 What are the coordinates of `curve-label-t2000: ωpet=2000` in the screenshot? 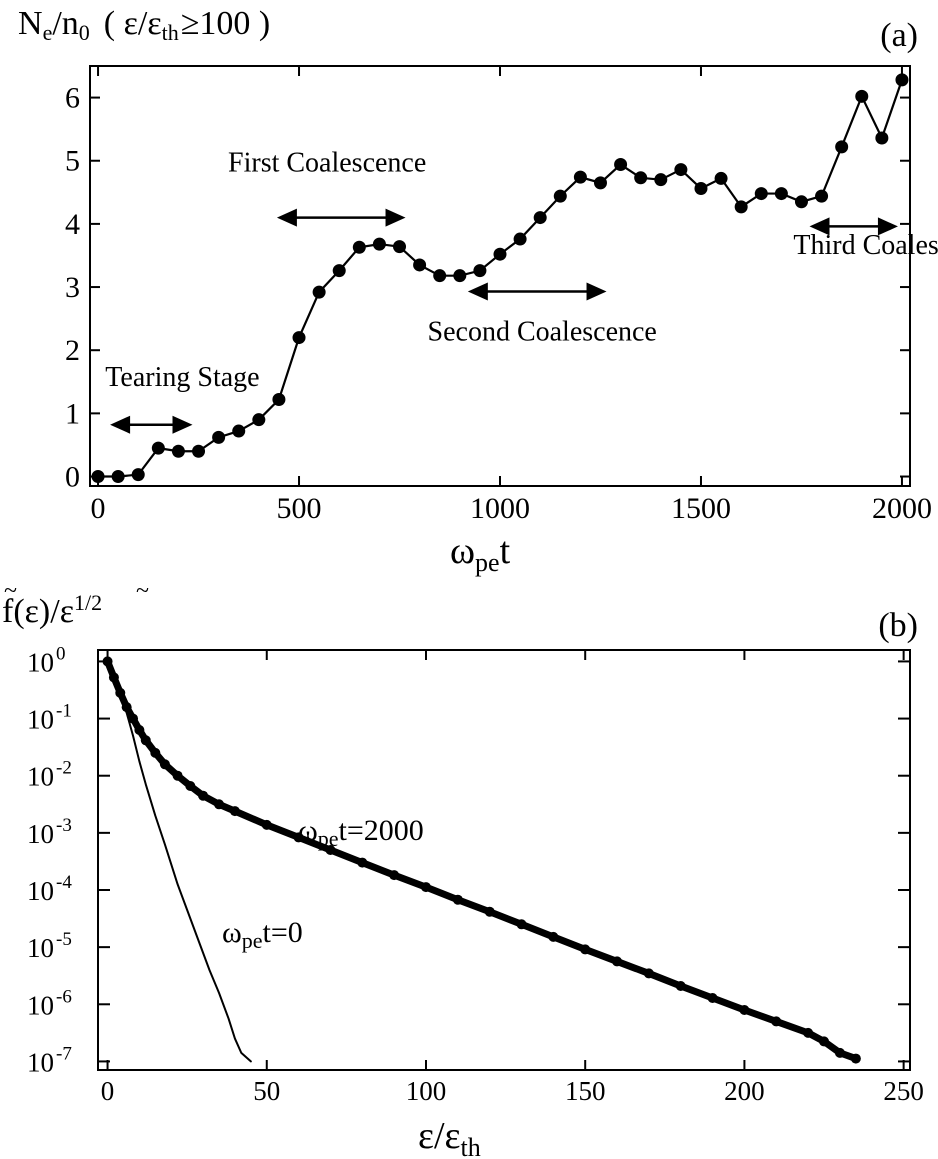 It's located at (361, 832).